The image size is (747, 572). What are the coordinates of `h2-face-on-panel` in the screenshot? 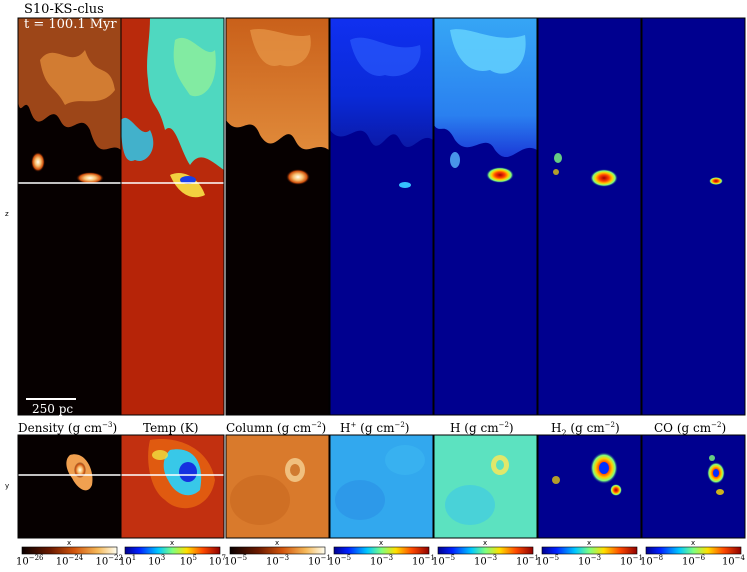 It's located at (589, 486).